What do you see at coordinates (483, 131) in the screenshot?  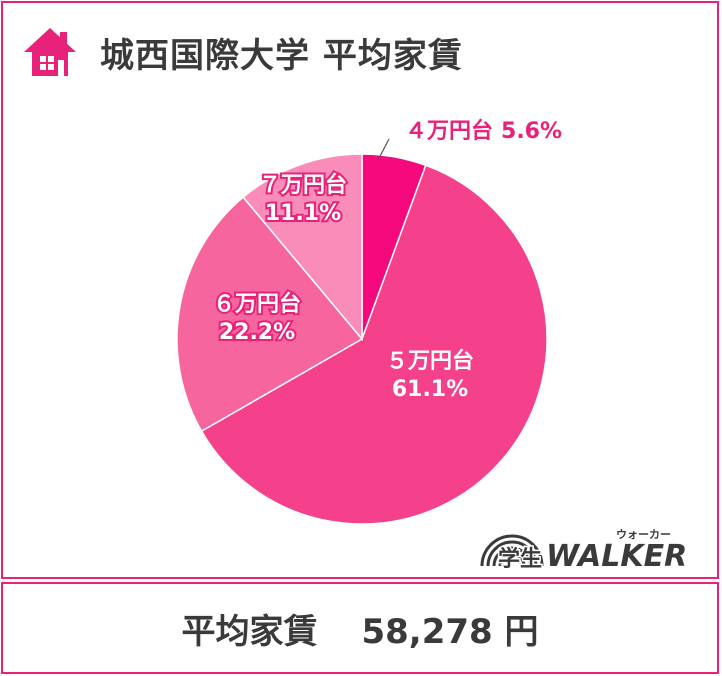 I see `slice-label-4: ４万円台 5.6%` at bounding box center [483, 131].